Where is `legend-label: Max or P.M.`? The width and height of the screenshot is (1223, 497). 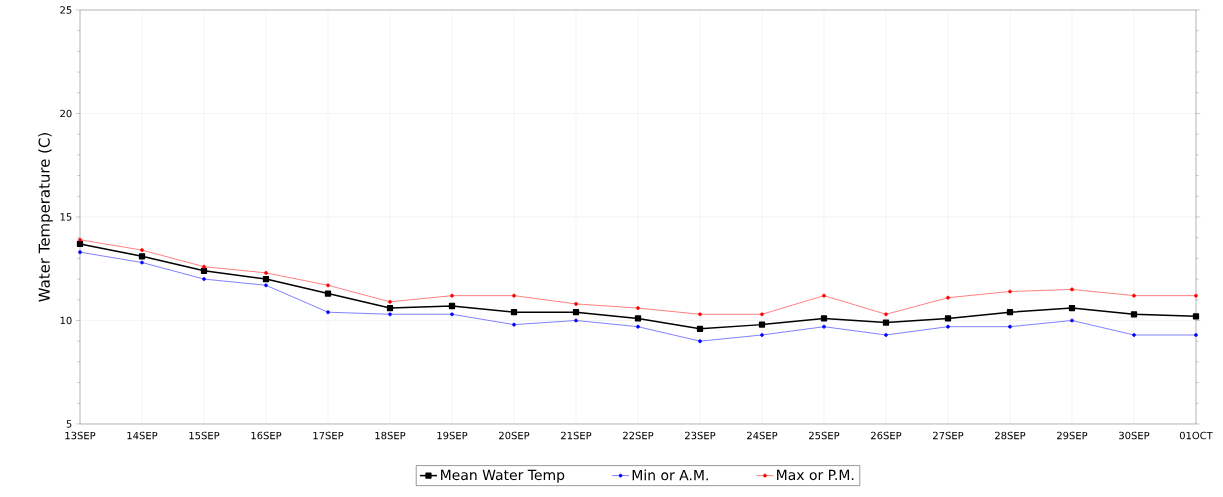 legend-label: Max or P.M. is located at coordinates (815, 475).